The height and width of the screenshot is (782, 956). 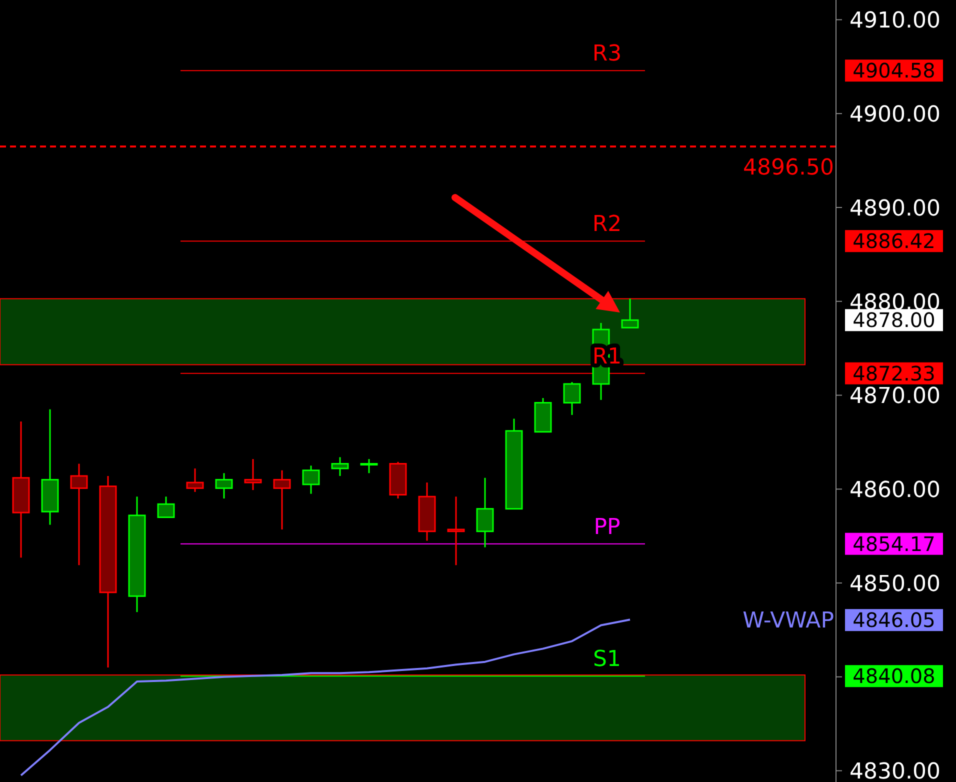 What do you see at coordinates (895, 115) in the screenshot?
I see `y-tick-label: 4900.00` at bounding box center [895, 115].